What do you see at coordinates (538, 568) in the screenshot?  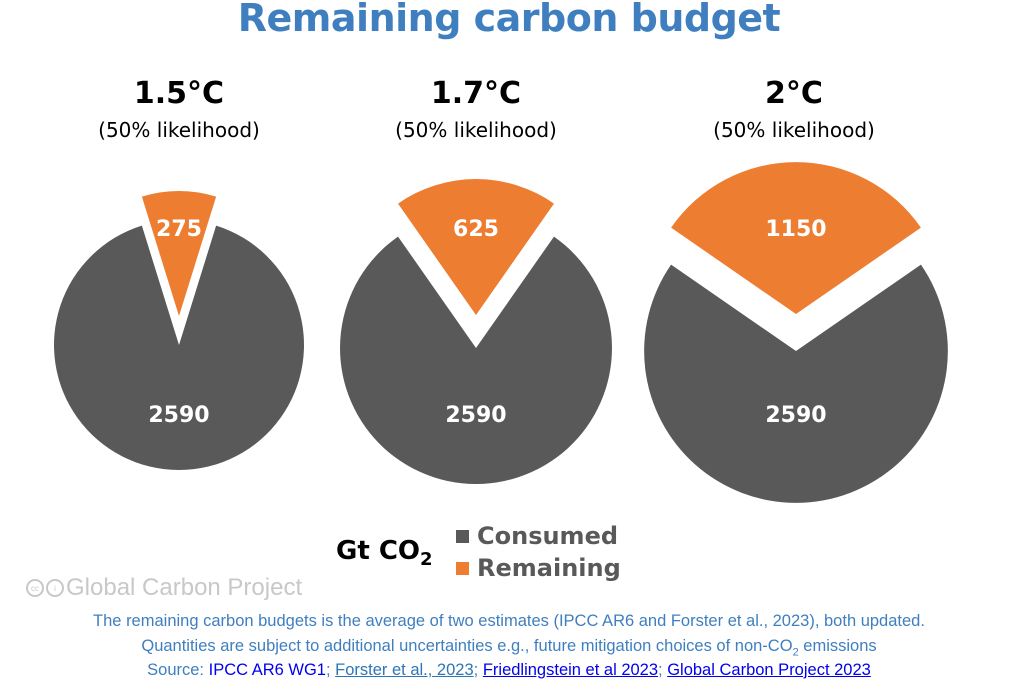 I see `legend-remaining: Remaining` at bounding box center [538, 568].